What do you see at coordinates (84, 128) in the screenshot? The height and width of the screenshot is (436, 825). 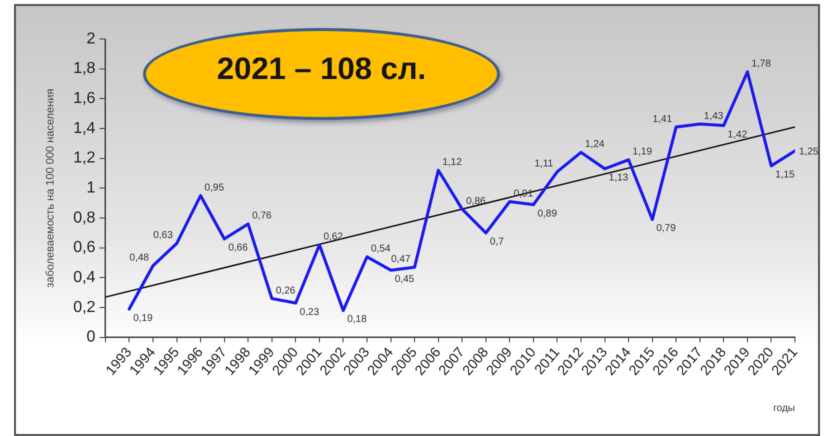 I see `y-tick-label: 1,4` at bounding box center [84, 128].